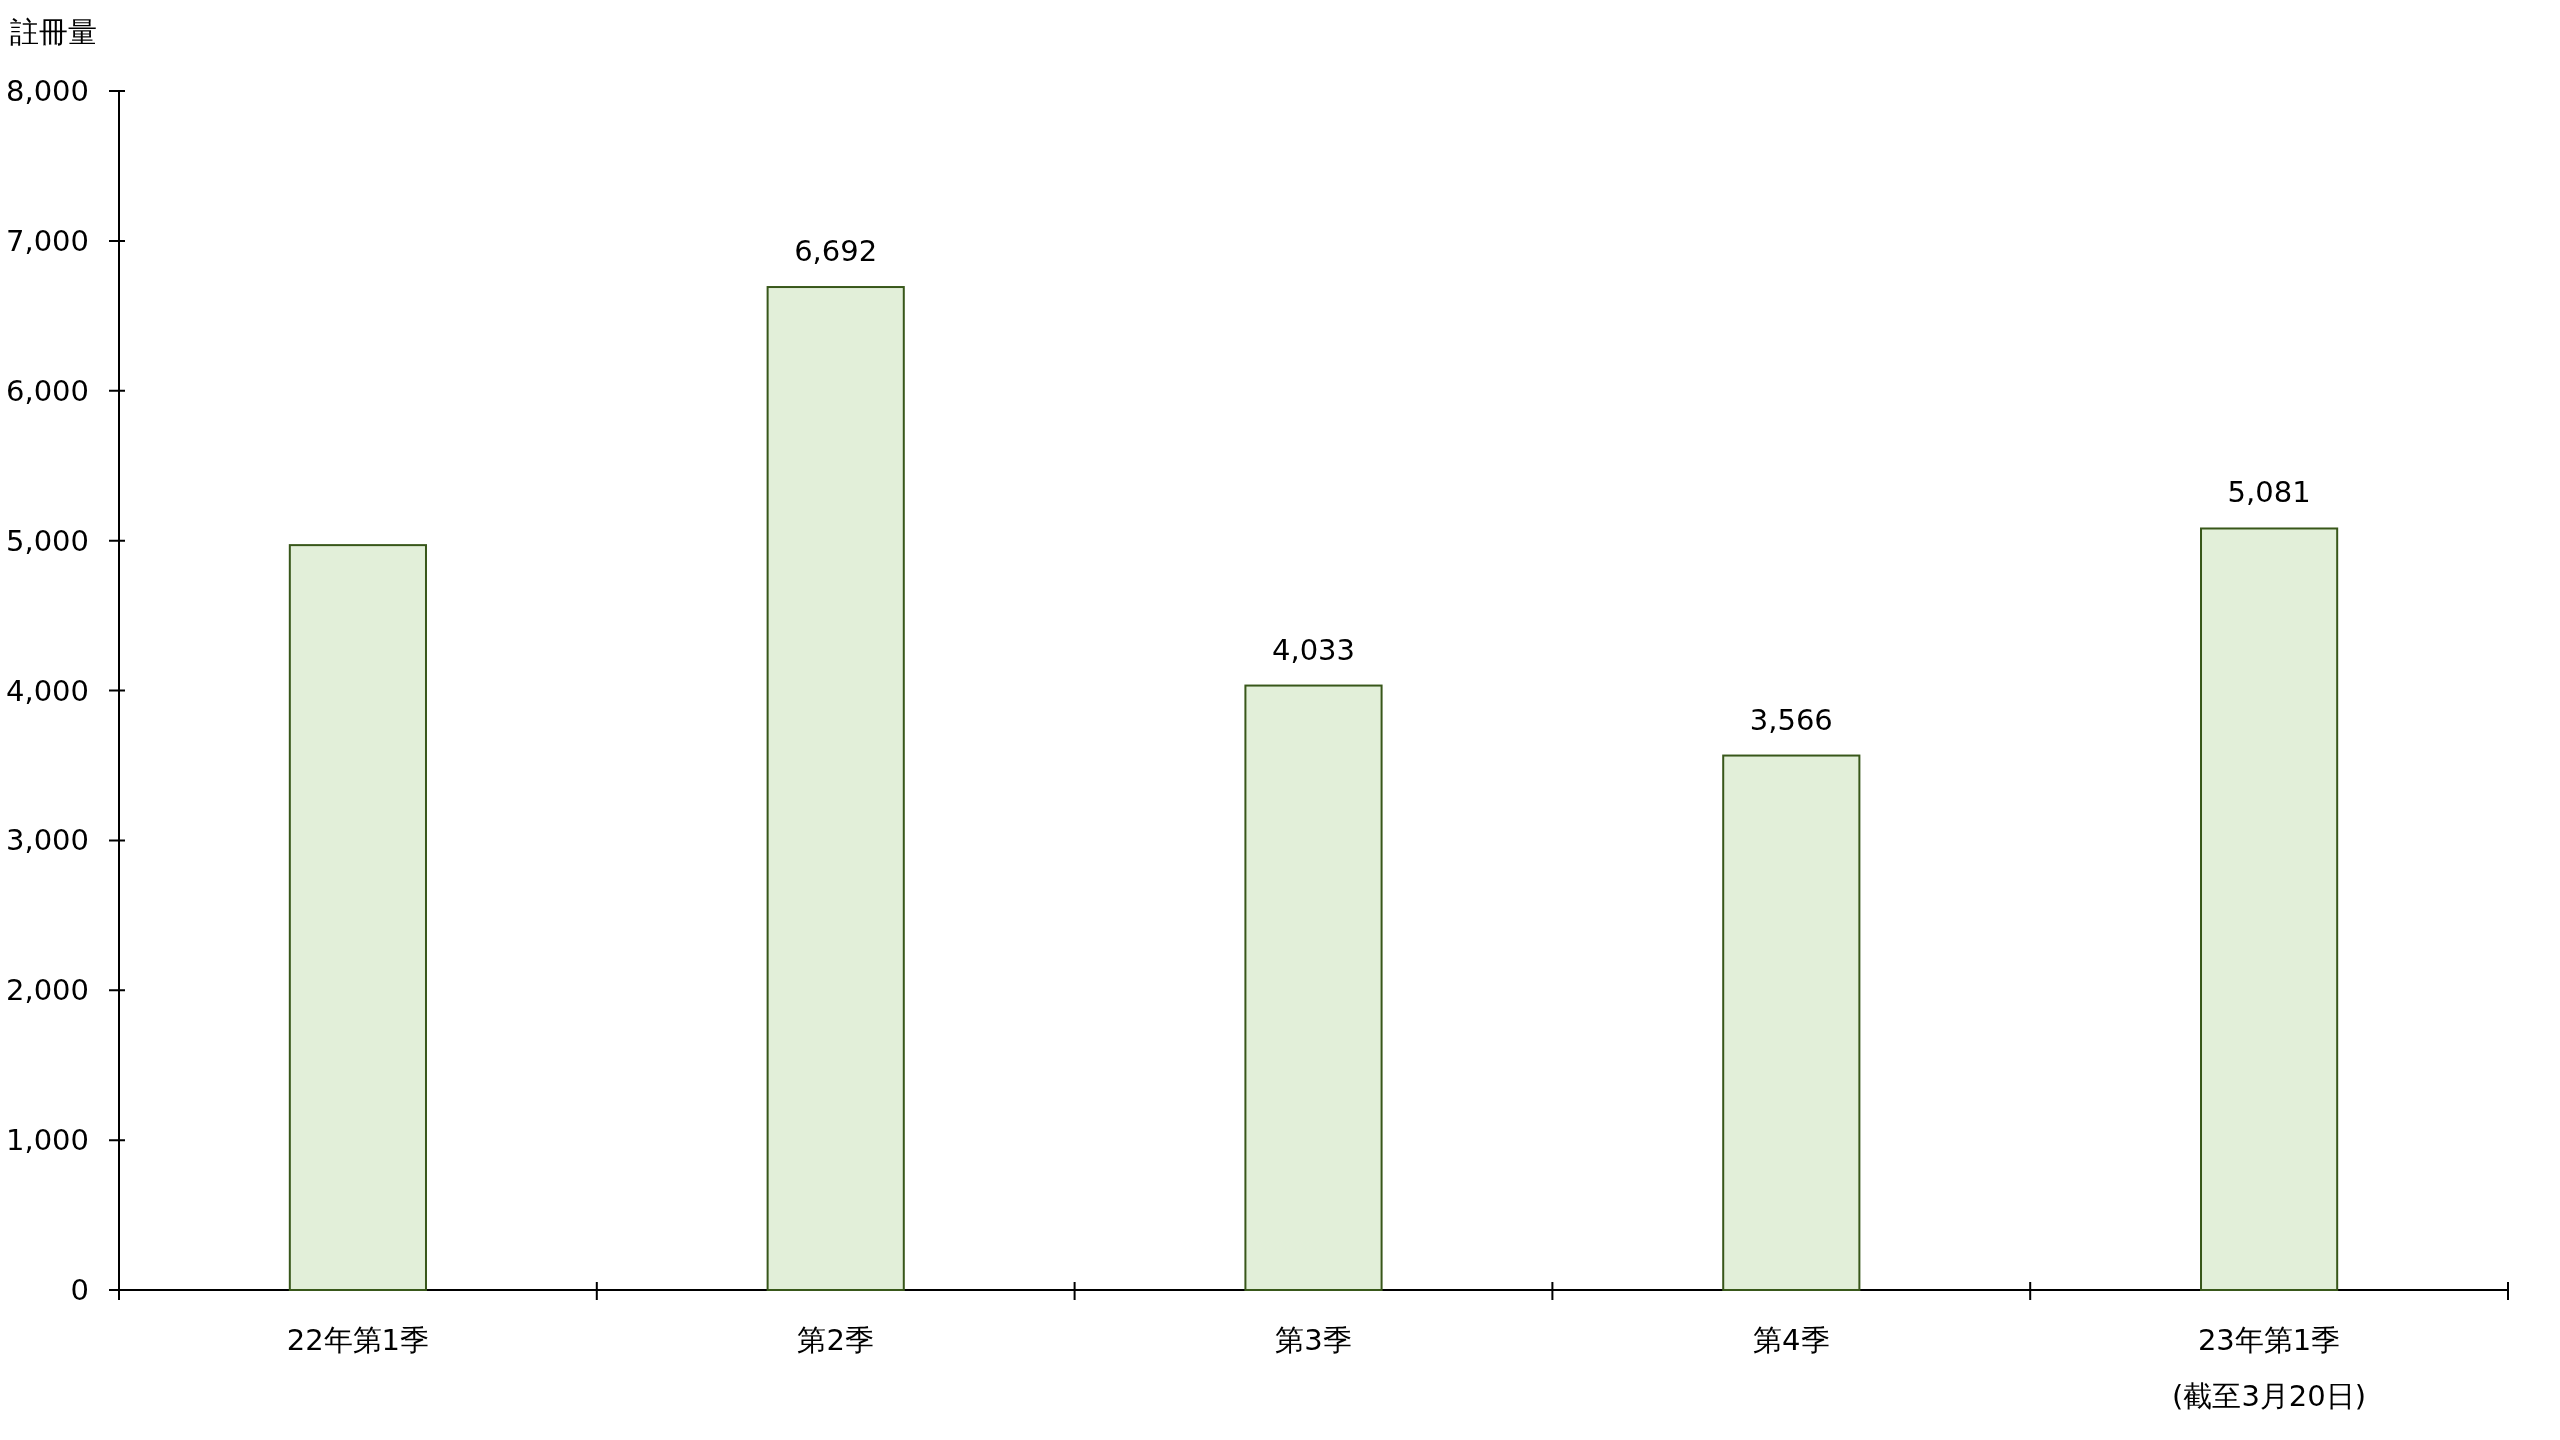  What do you see at coordinates (53, 32) in the screenshot?
I see `y-axis-title: 註冊量` at bounding box center [53, 32].